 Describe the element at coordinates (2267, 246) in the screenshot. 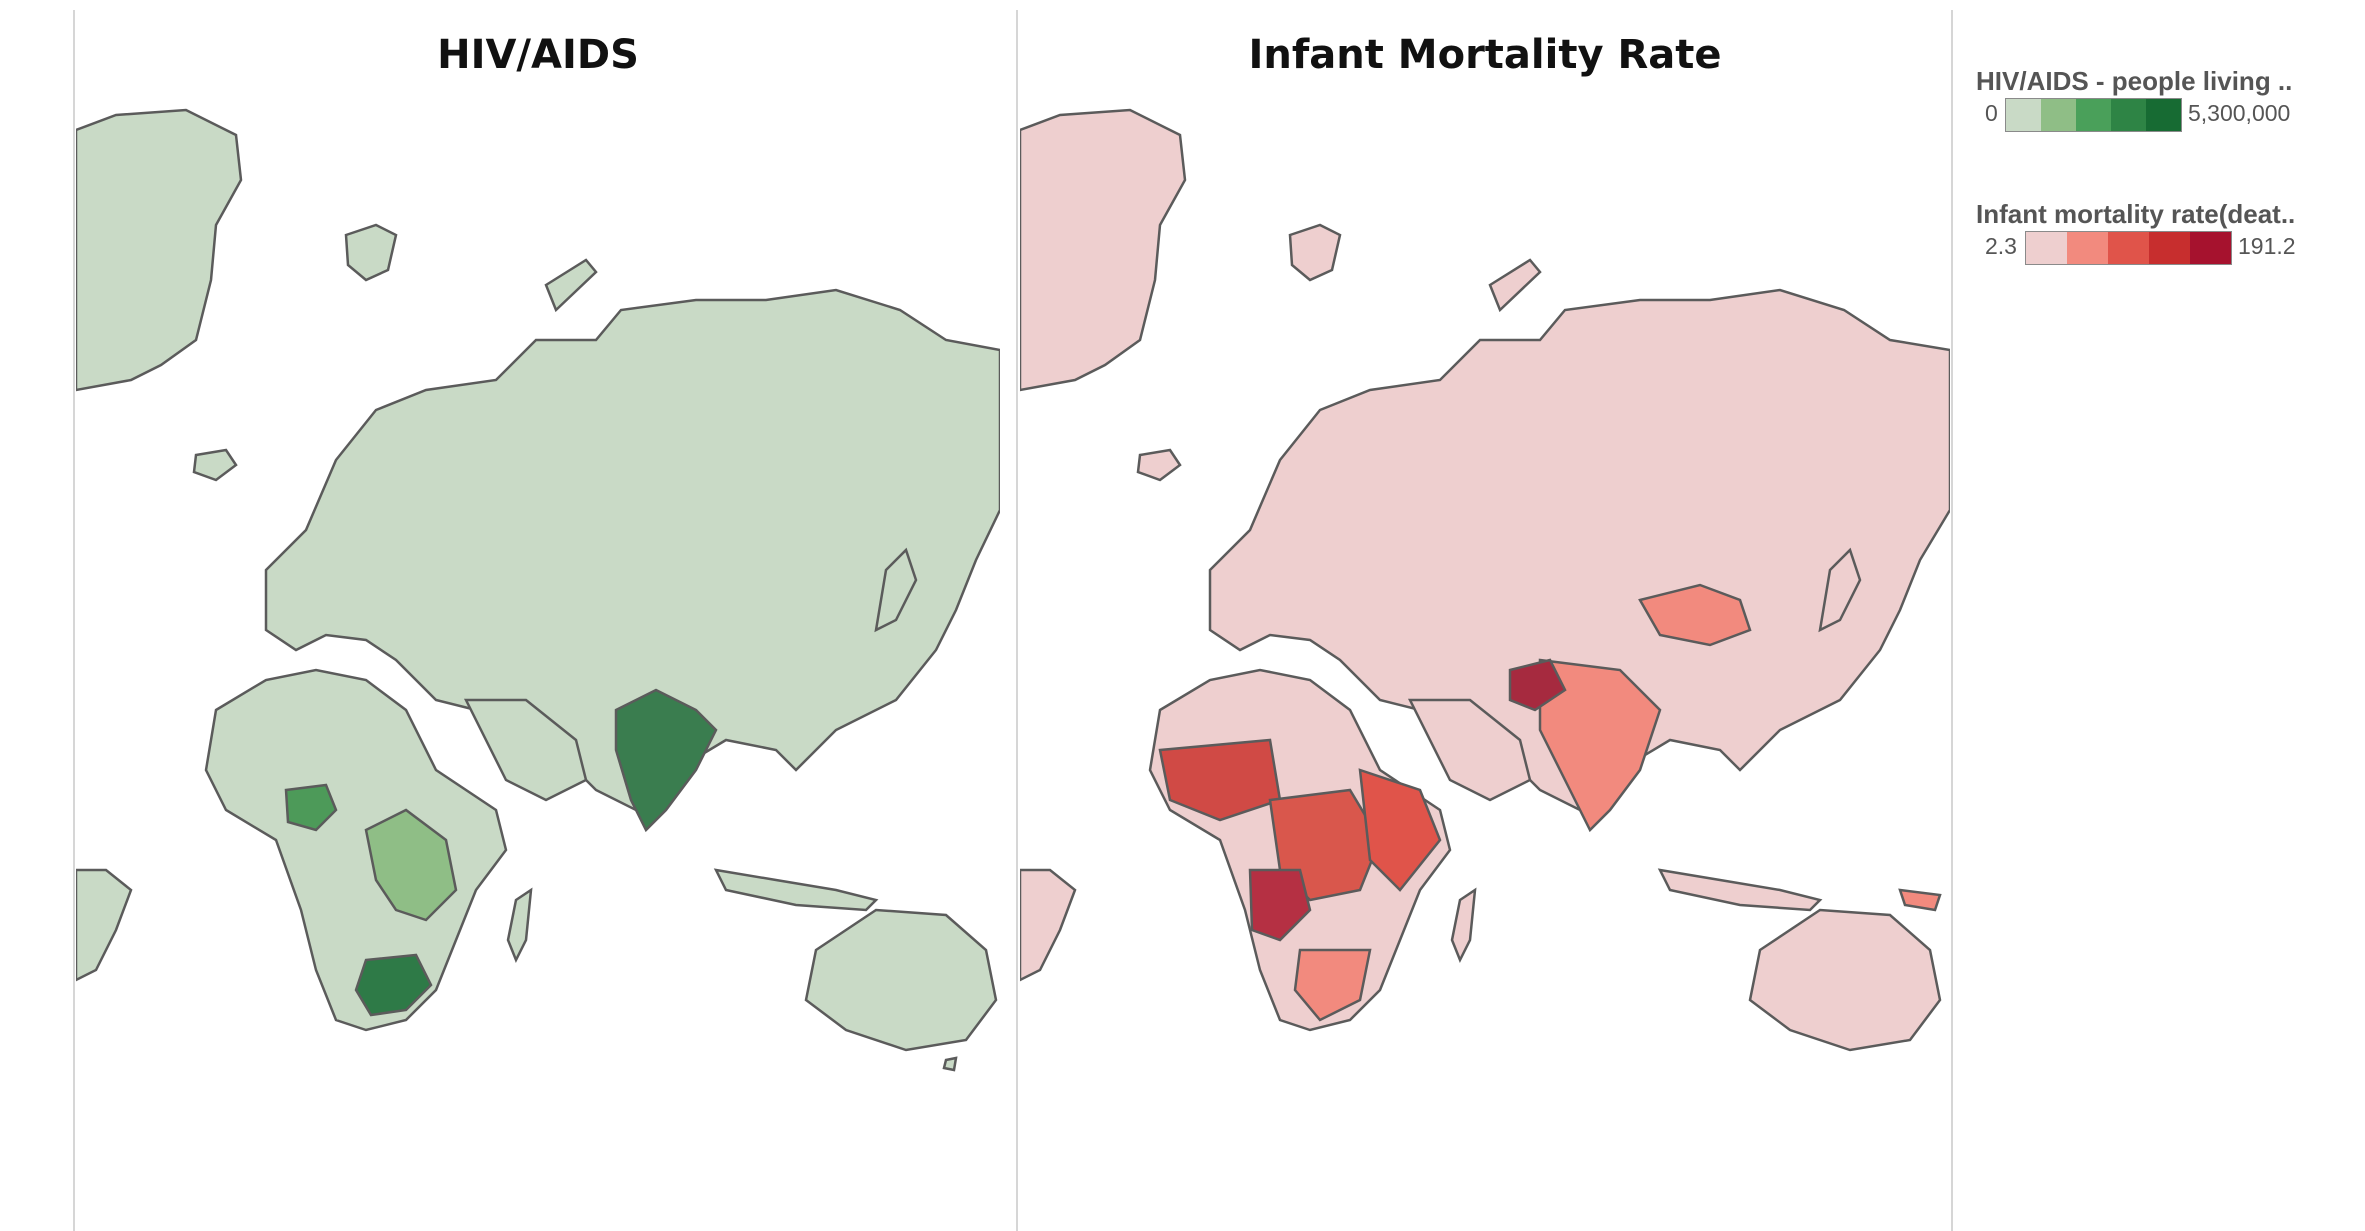

I see `imr-legend-max: 191.2` at that location.